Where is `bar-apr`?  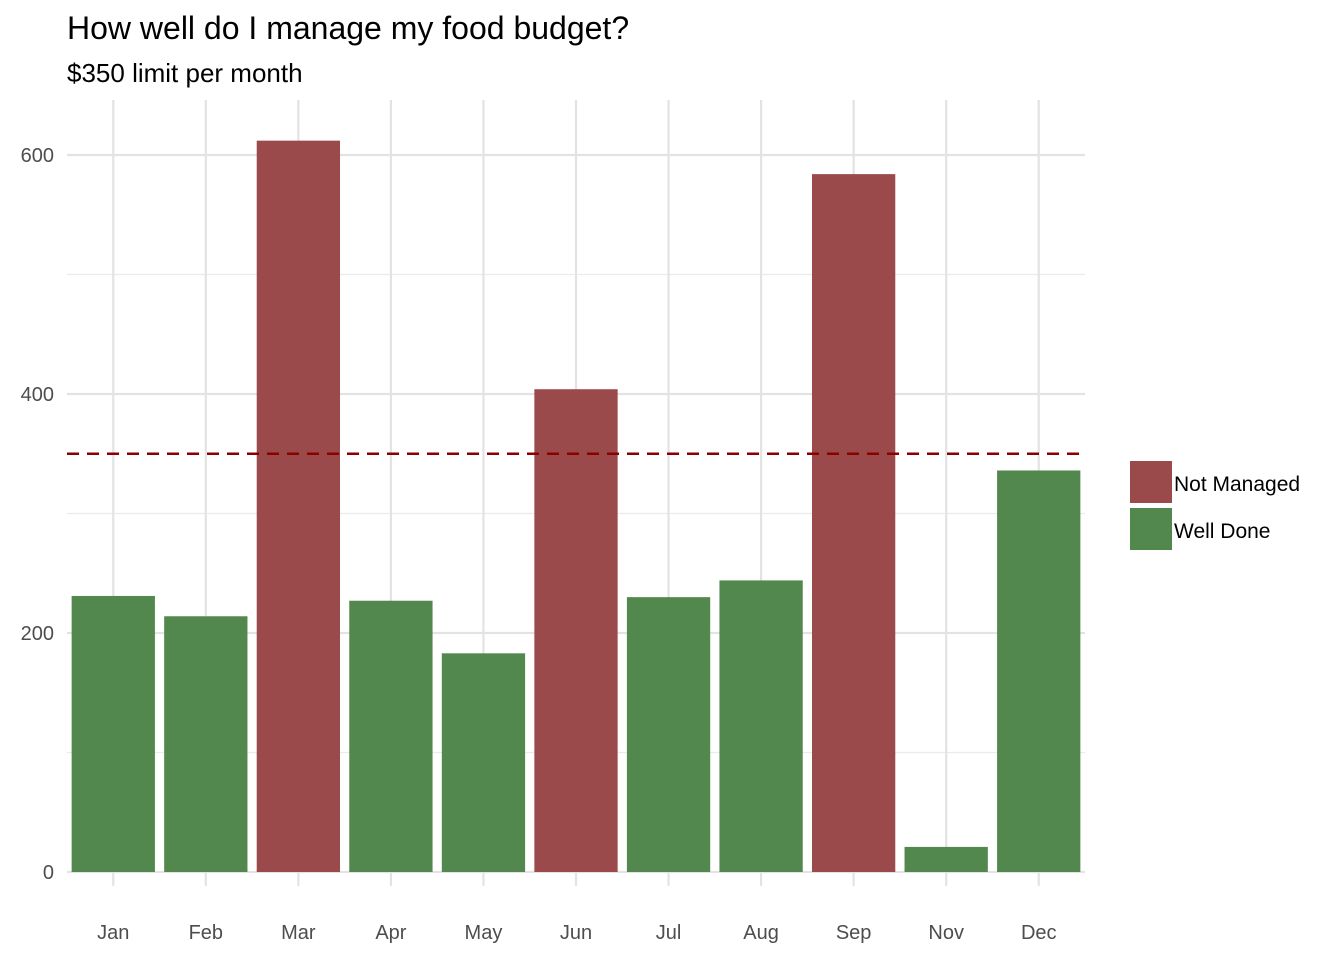 bar-apr is located at coordinates (391, 736).